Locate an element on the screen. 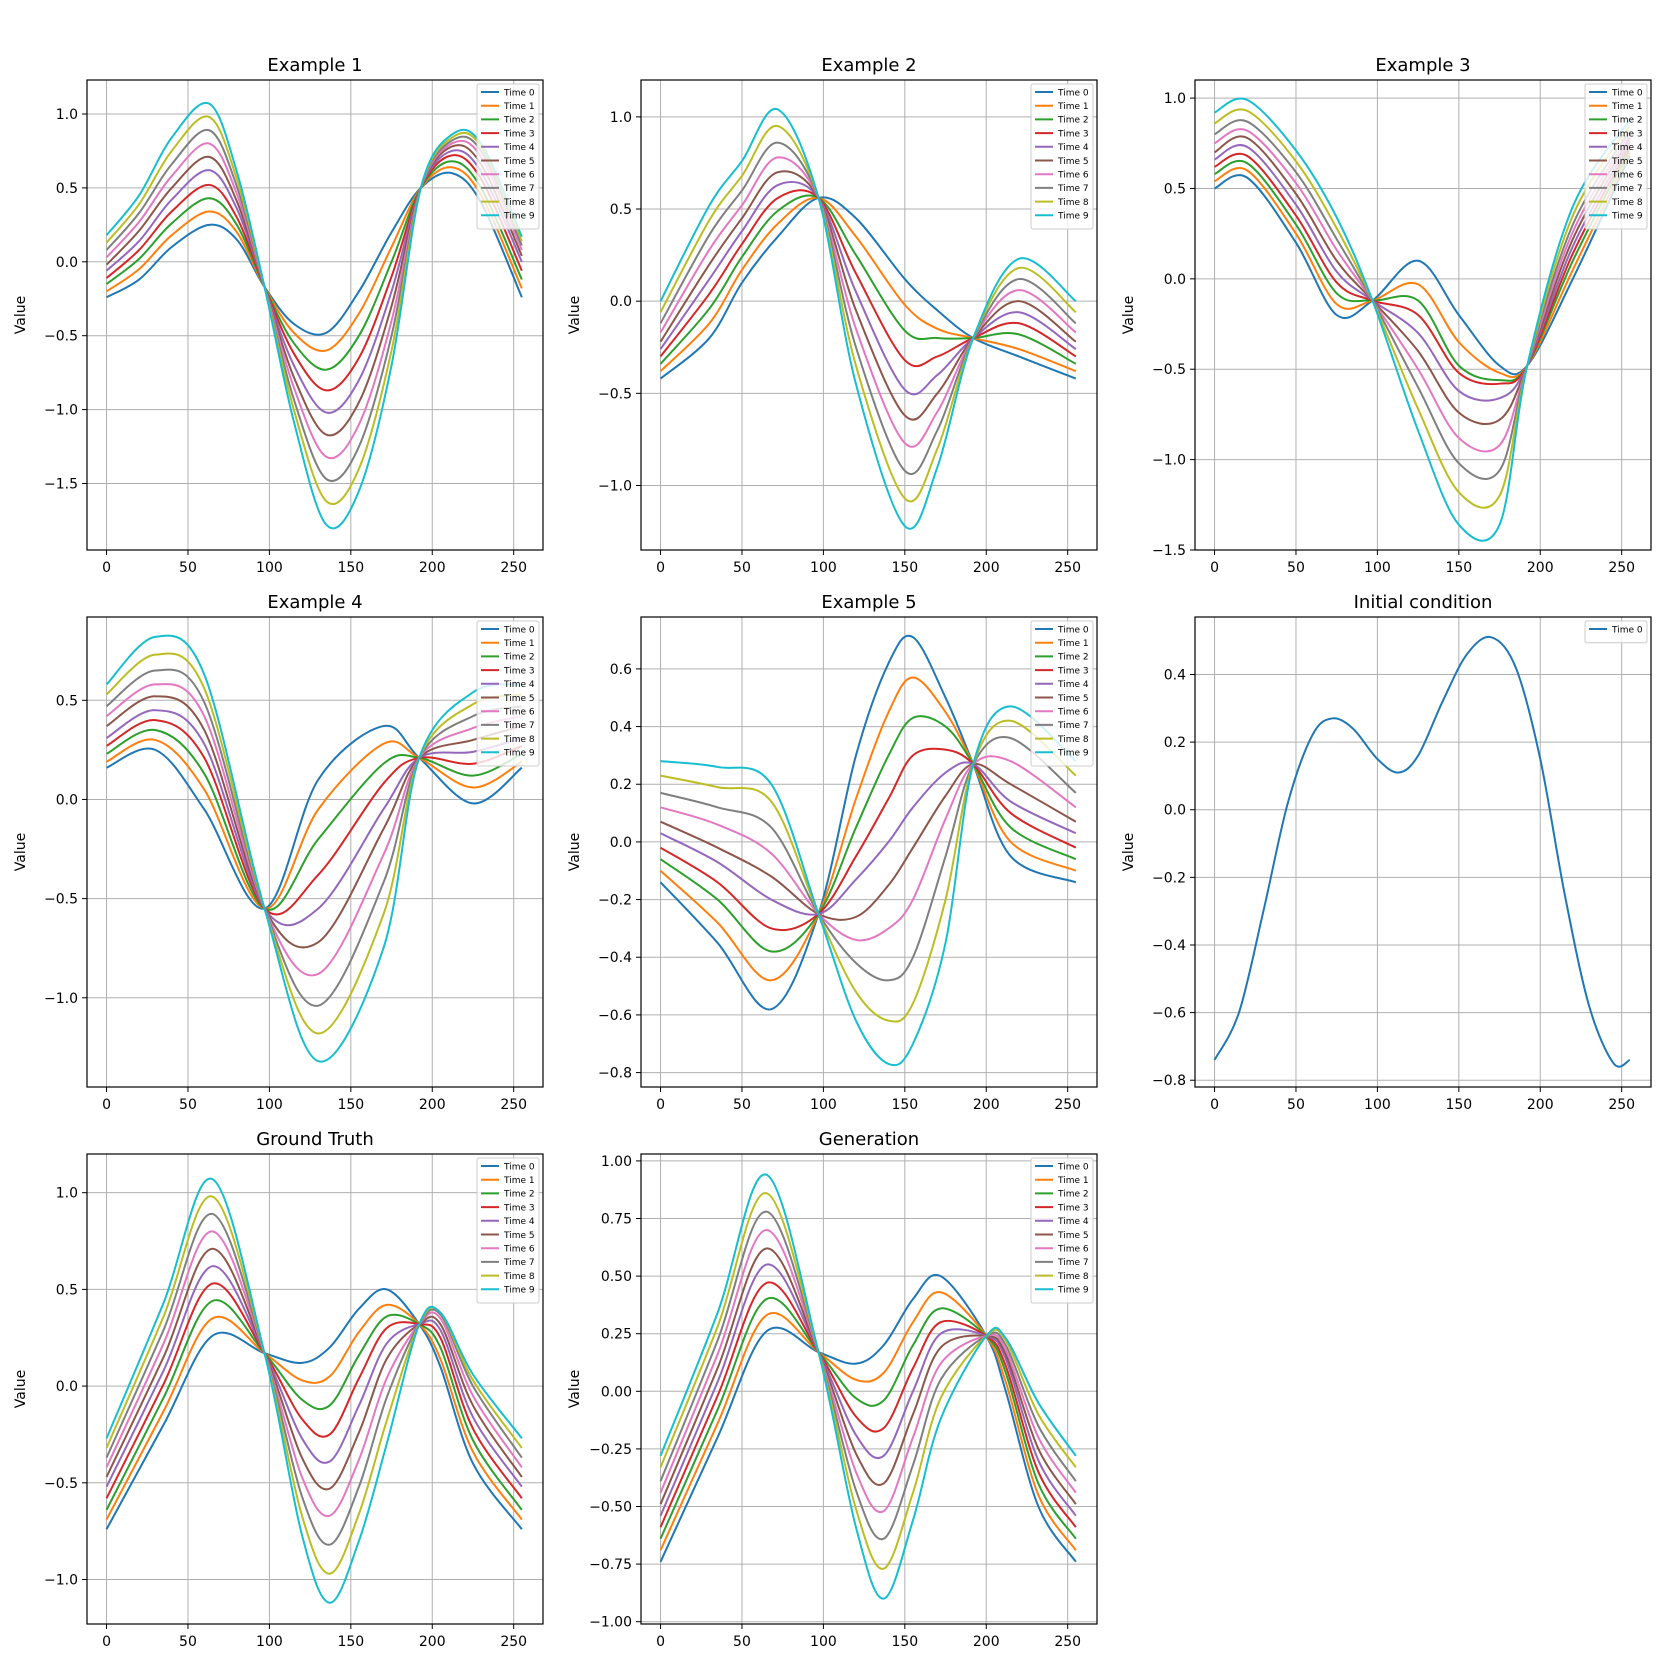 This screenshot has width=1661, height=1661. y-tick-label: 0.25 is located at coordinates (616, 1335).